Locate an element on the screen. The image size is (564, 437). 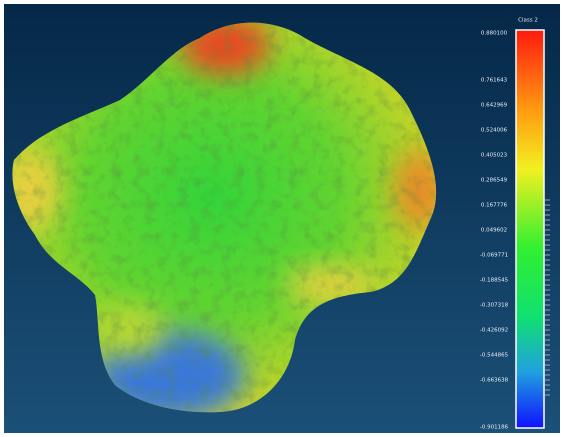
scale-label: -0.307318 is located at coordinates (494, 306).